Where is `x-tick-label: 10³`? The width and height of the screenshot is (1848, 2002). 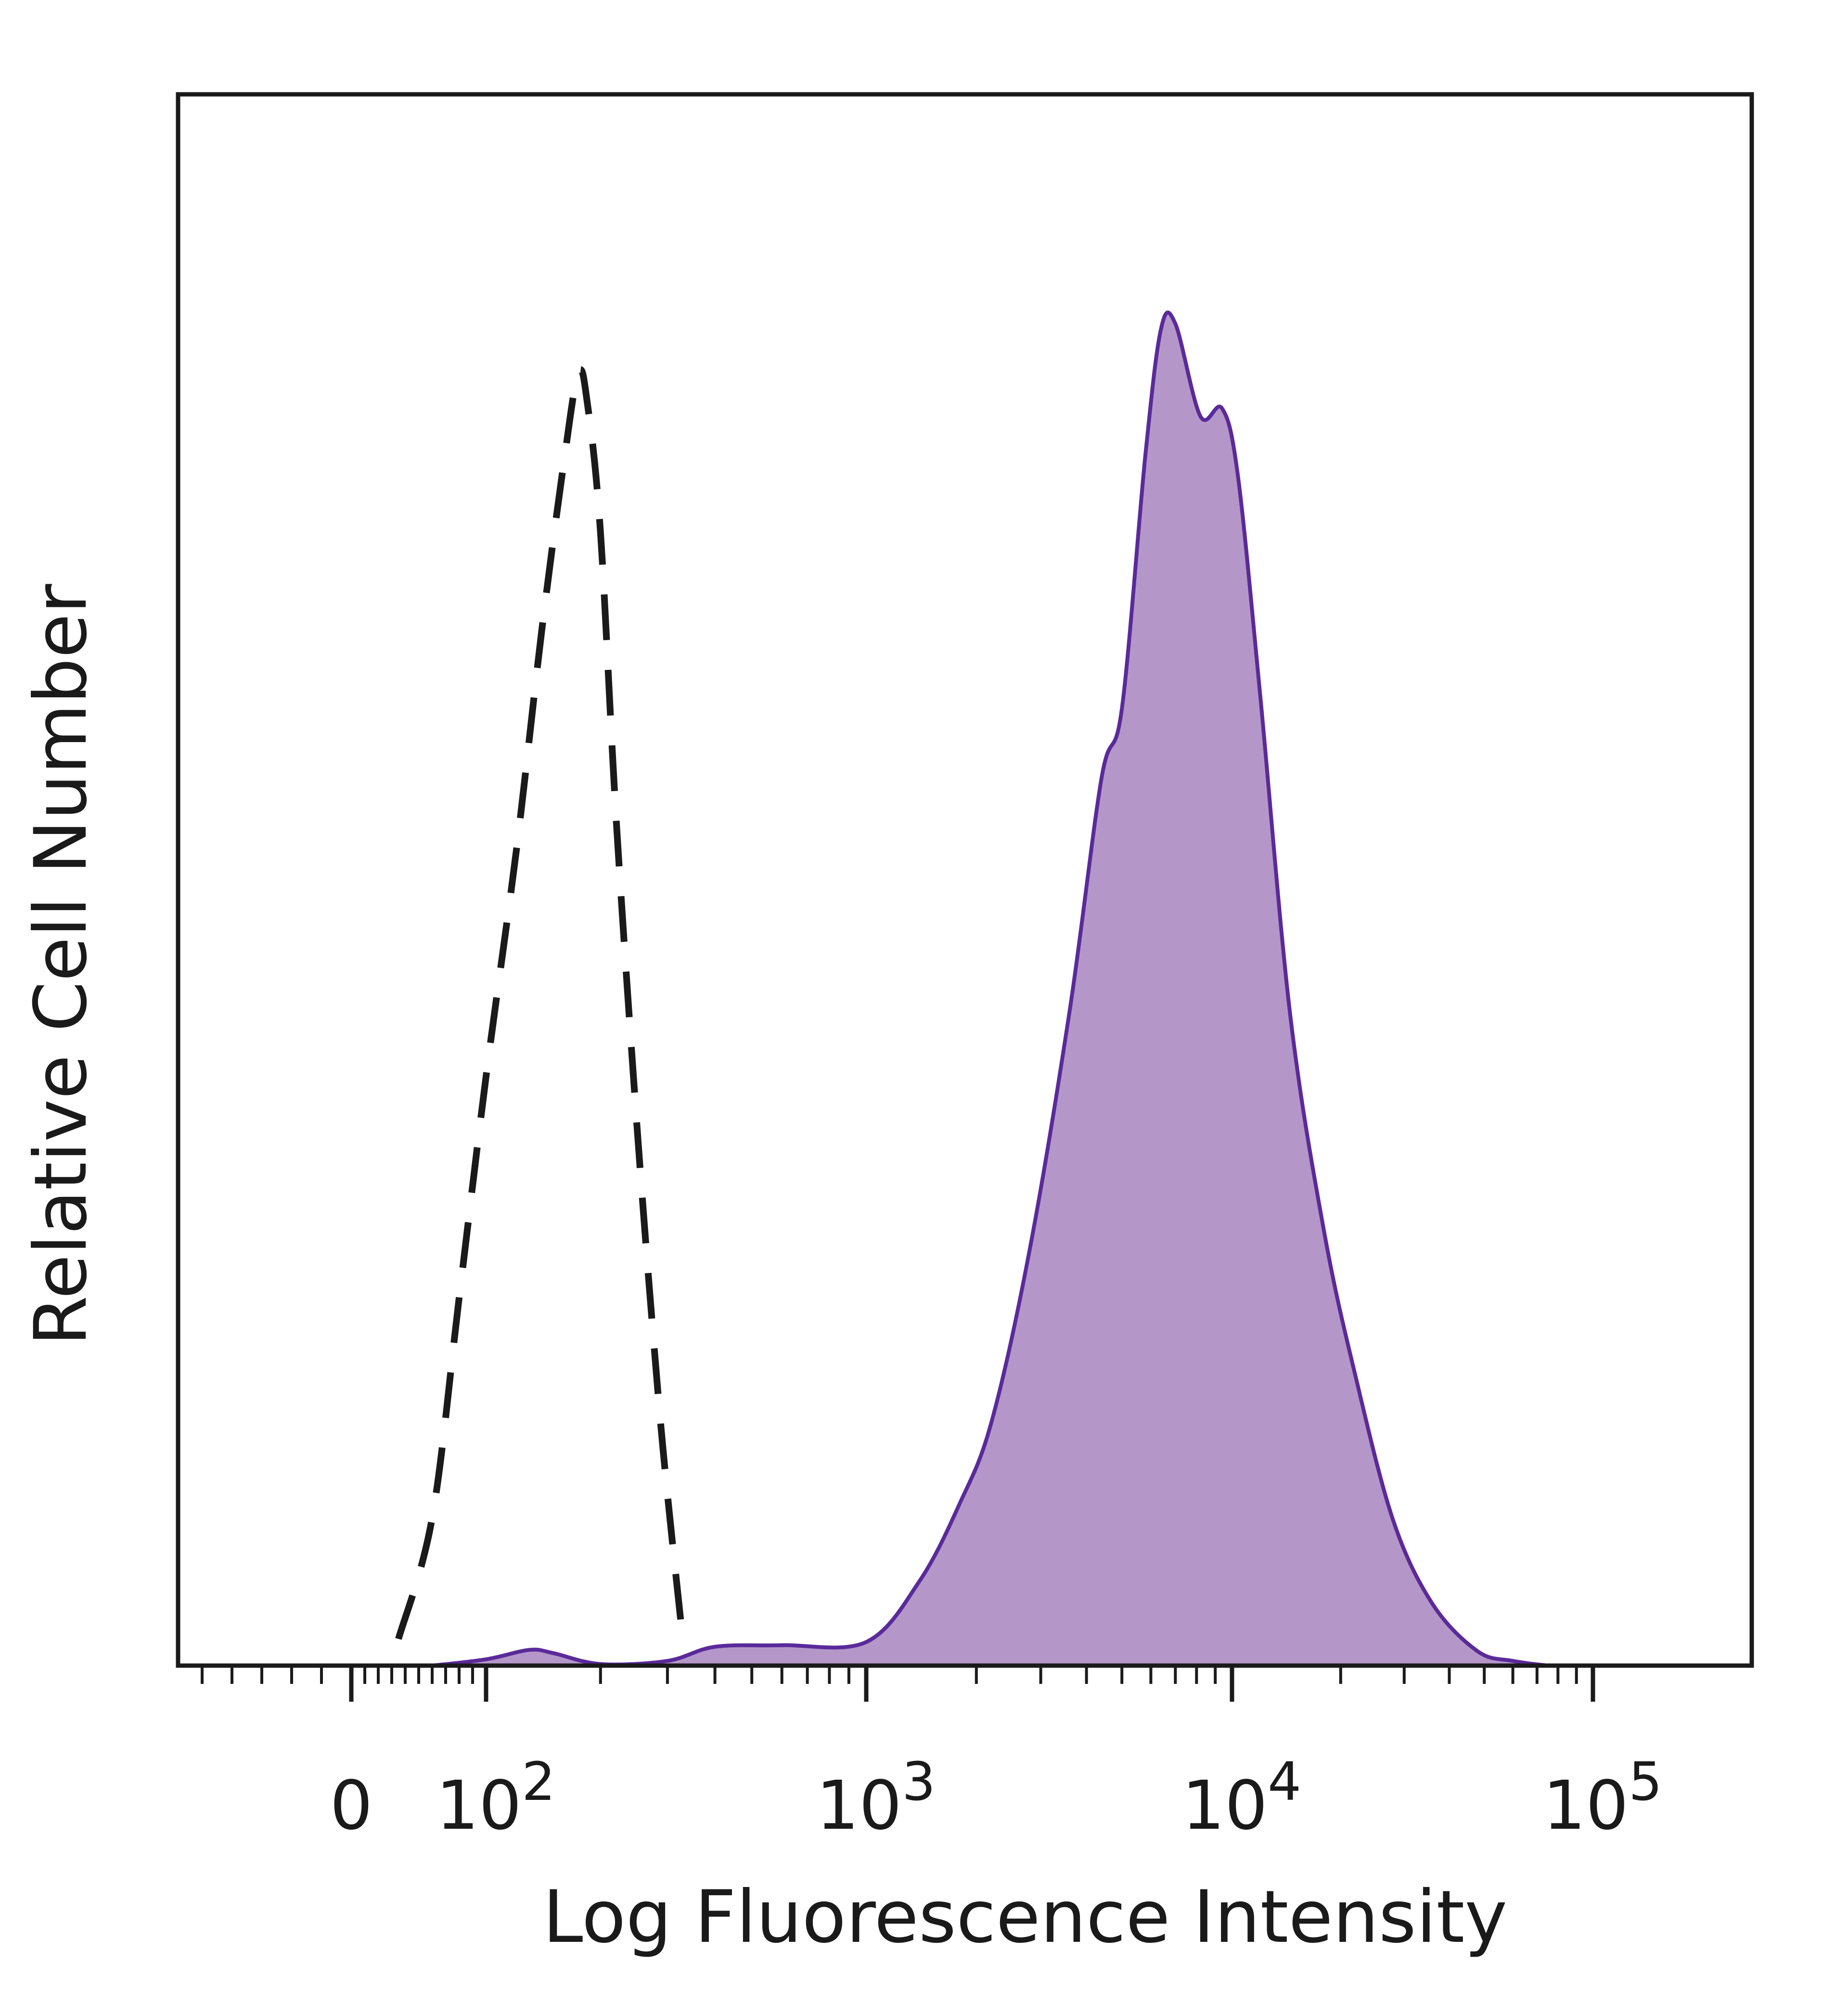 x-tick-label: 10³ is located at coordinates (876, 1798).